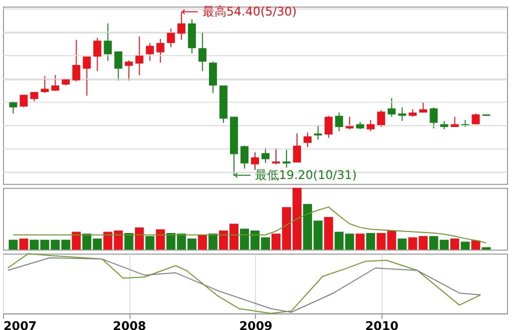 This screenshot has height=330, width=512. I want to click on annotation: ⟵ 最高54.40(5/30), so click(239, 11).